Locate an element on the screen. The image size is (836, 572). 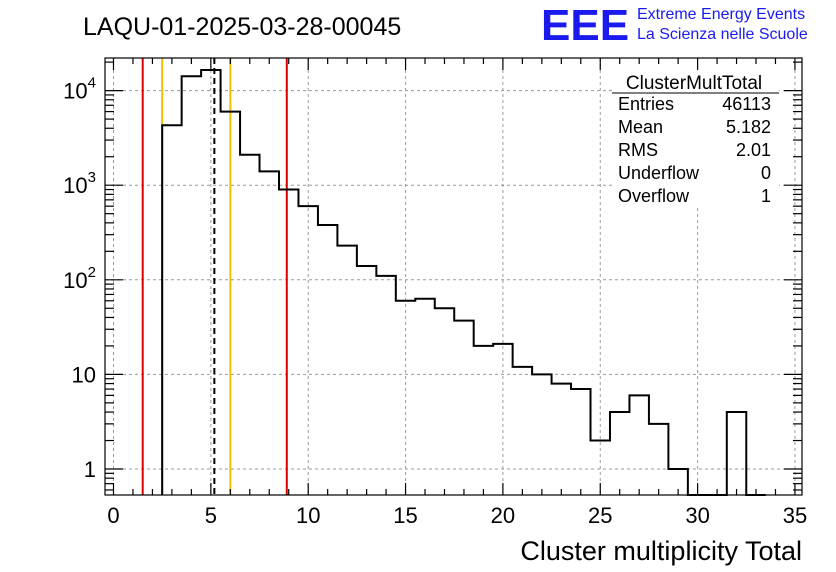
x-tick-label-0: 0 is located at coordinates (113, 515).